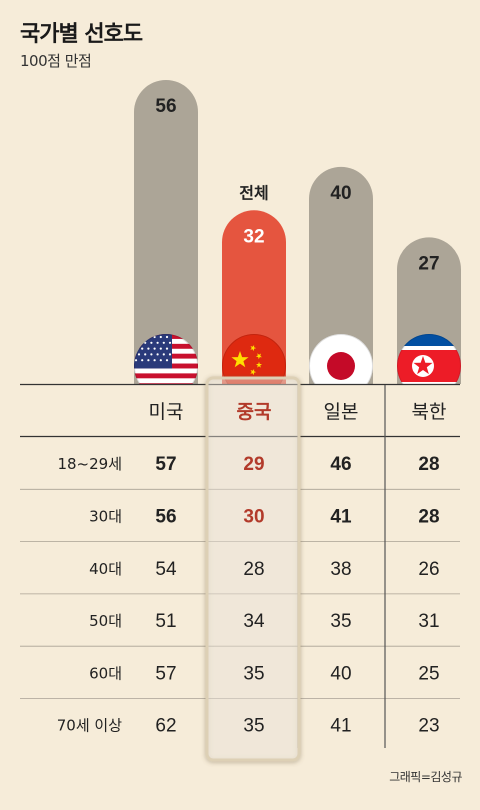 The height and width of the screenshot is (810, 480). What do you see at coordinates (254, 359) in the screenshot?
I see `china-flag-icon` at bounding box center [254, 359].